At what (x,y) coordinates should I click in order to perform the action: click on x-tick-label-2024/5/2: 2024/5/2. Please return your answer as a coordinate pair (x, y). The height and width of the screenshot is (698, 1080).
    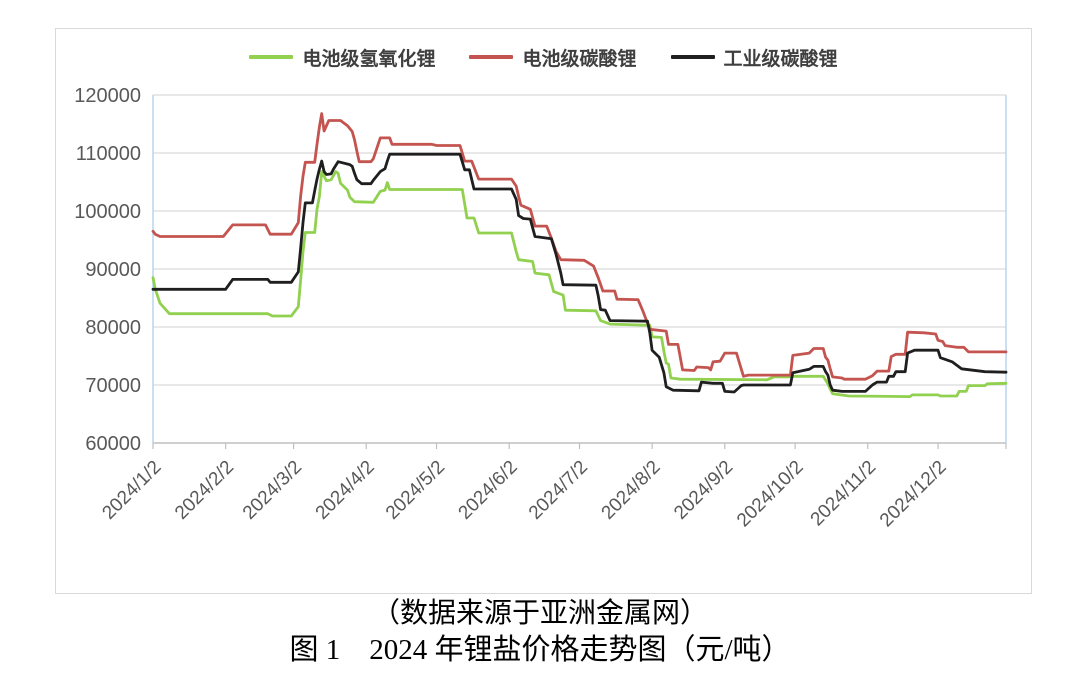
    Looking at the image, I should click on (415, 490).